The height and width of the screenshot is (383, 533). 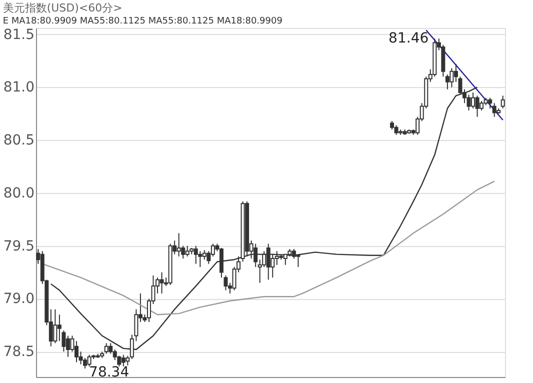 I want to click on y-tick-label: 79.0, so click(x=18, y=299).